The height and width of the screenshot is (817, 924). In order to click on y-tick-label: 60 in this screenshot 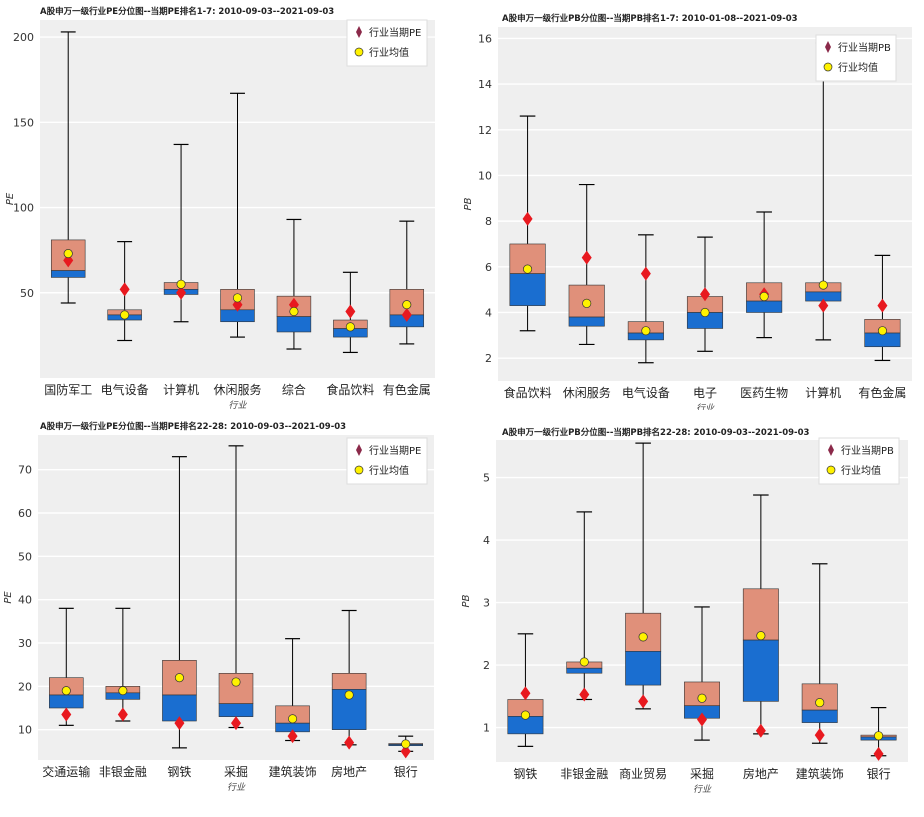, I will do `click(25, 513)`.